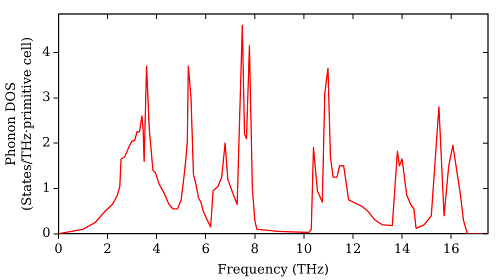  Describe the element at coordinates (402, 249) in the screenshot. I see `x-tick-label: 14` at that location.